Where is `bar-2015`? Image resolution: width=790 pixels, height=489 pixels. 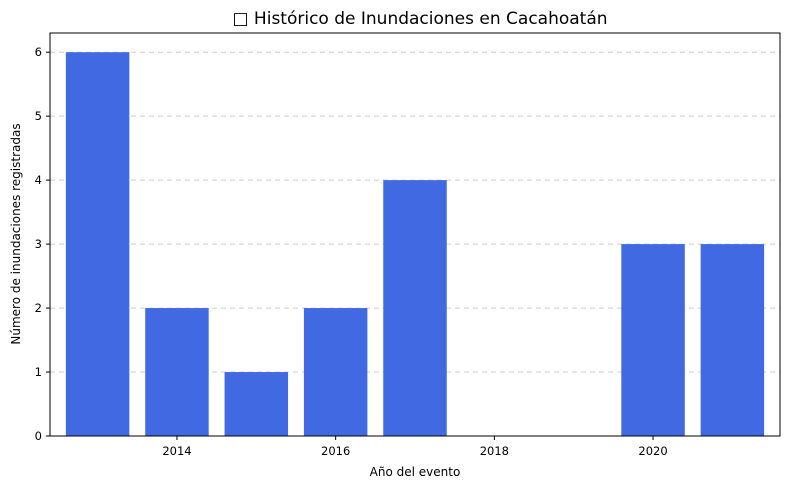 bar-2015 is located at coordinates (256, 404).